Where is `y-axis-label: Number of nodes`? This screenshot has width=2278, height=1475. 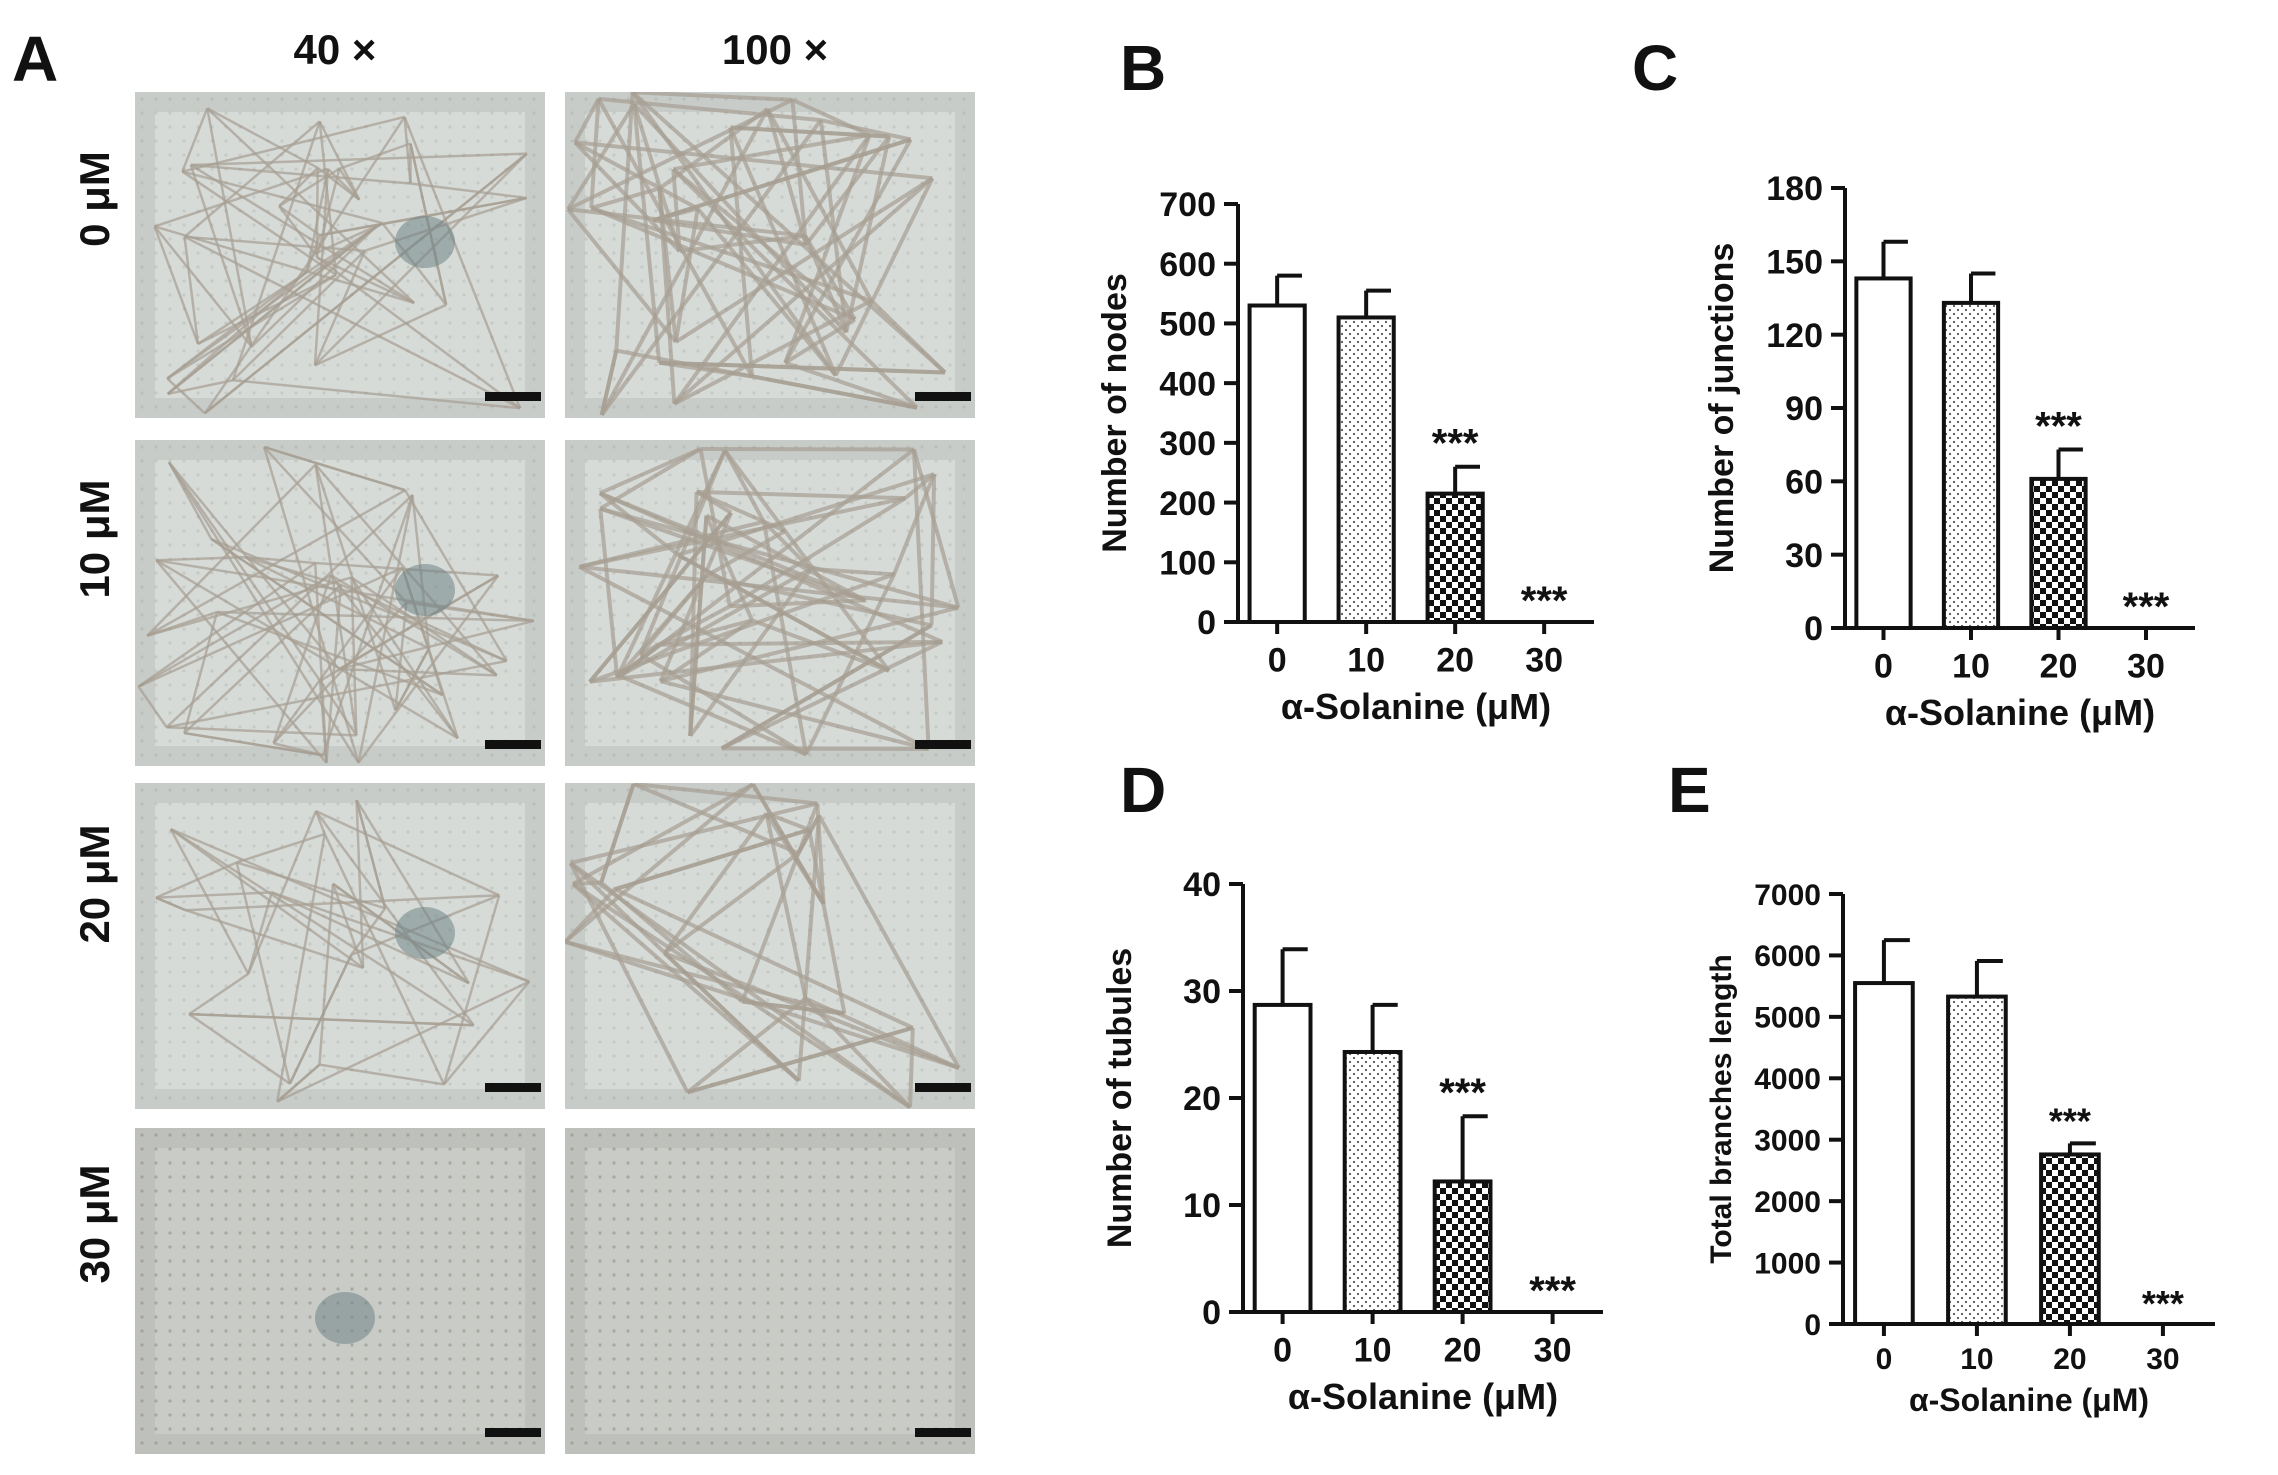
y-axis-label: Number of nodes is located at coordinates (1115, 413).